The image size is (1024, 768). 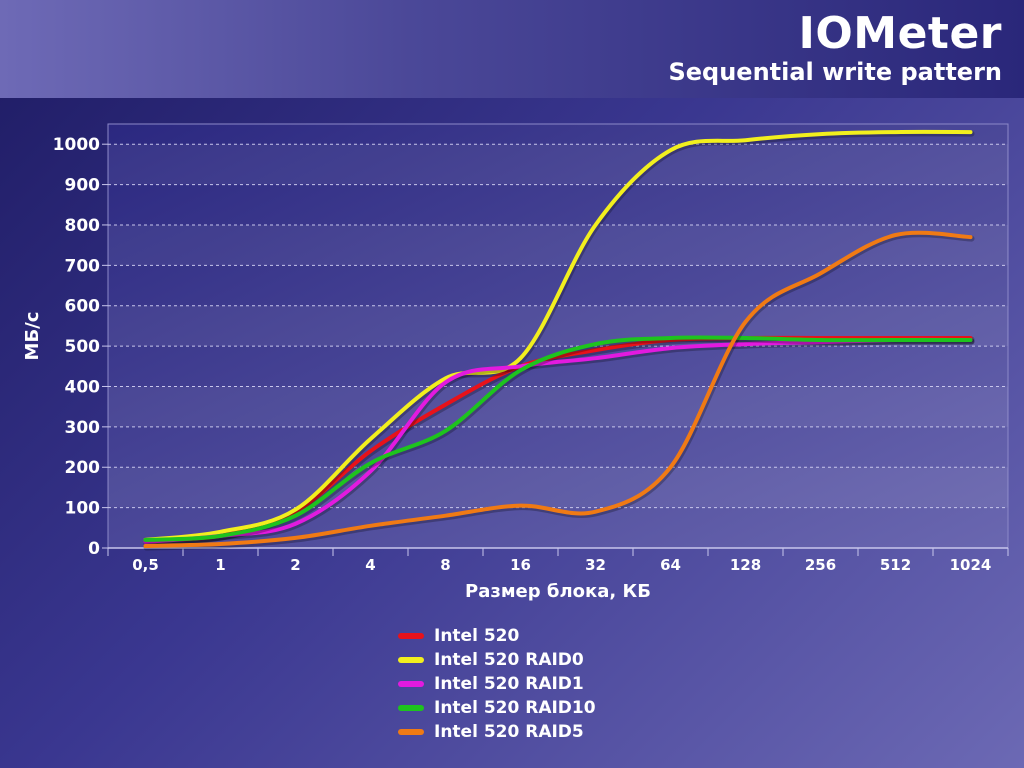 I want to click on x-axis-ticks: 0,5 1 2 4 8 16 32 64 128 256 512 1024, so click(x=558, y=560).